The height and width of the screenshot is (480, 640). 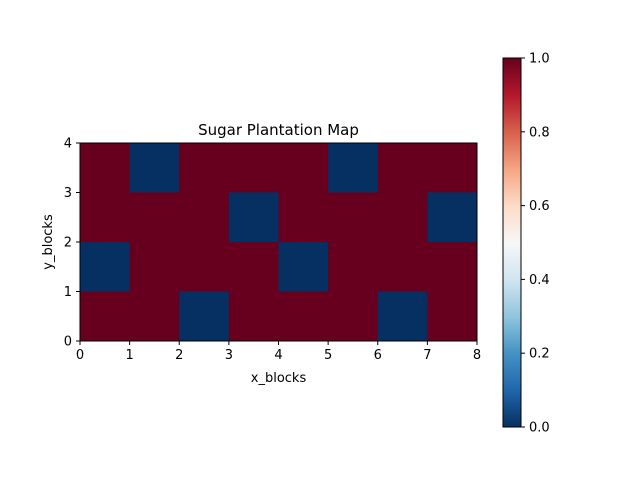 I want to click on colorbar-tick-label: 0.6, so click(x=539, y=206).